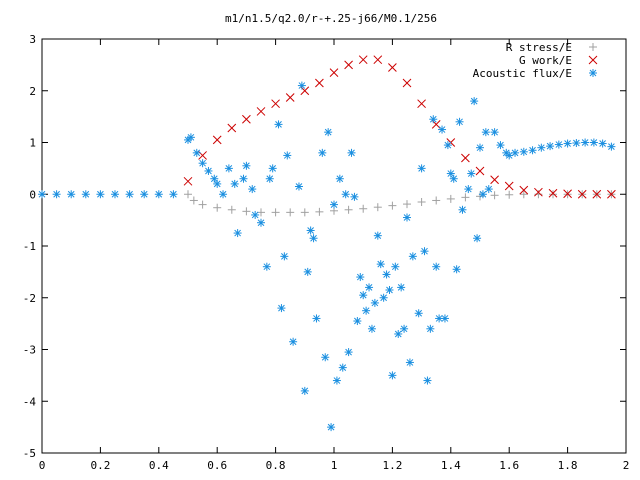 This screenshot has height=480, width=640. What do you see at coordinates (522, 73) in the screenshot?
I see `legend-label: Acoustic flux/E` at bounding box center [522, 73].